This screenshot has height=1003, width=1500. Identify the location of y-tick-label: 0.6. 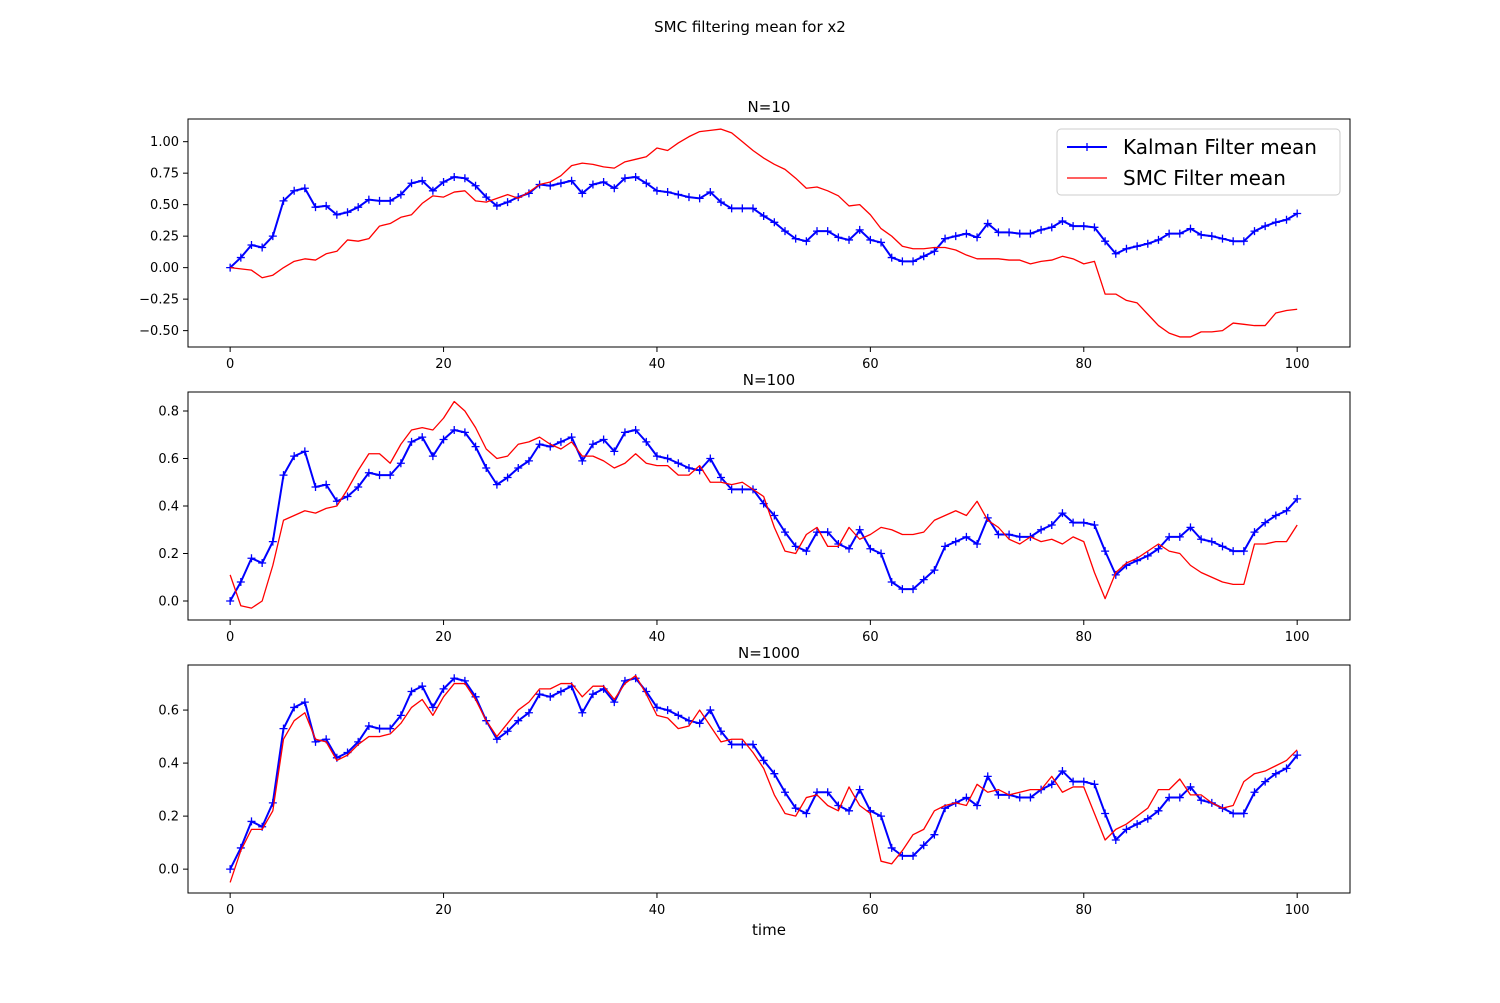
(168, 459).